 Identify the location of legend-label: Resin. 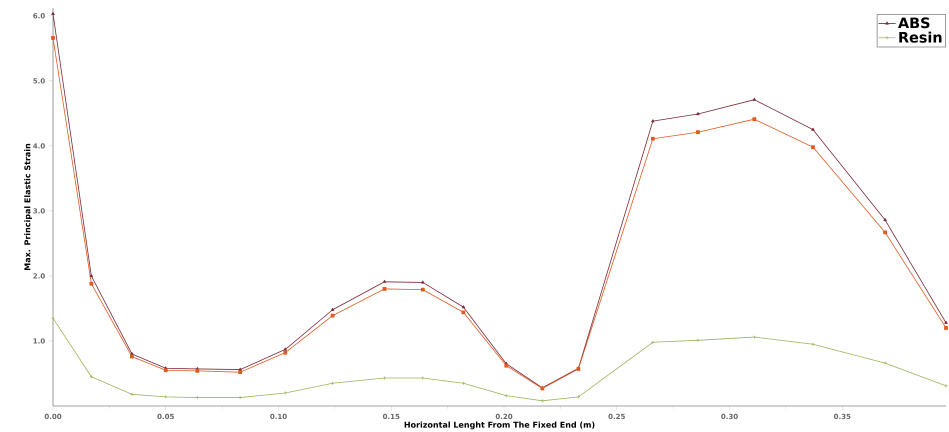
(920, 37).